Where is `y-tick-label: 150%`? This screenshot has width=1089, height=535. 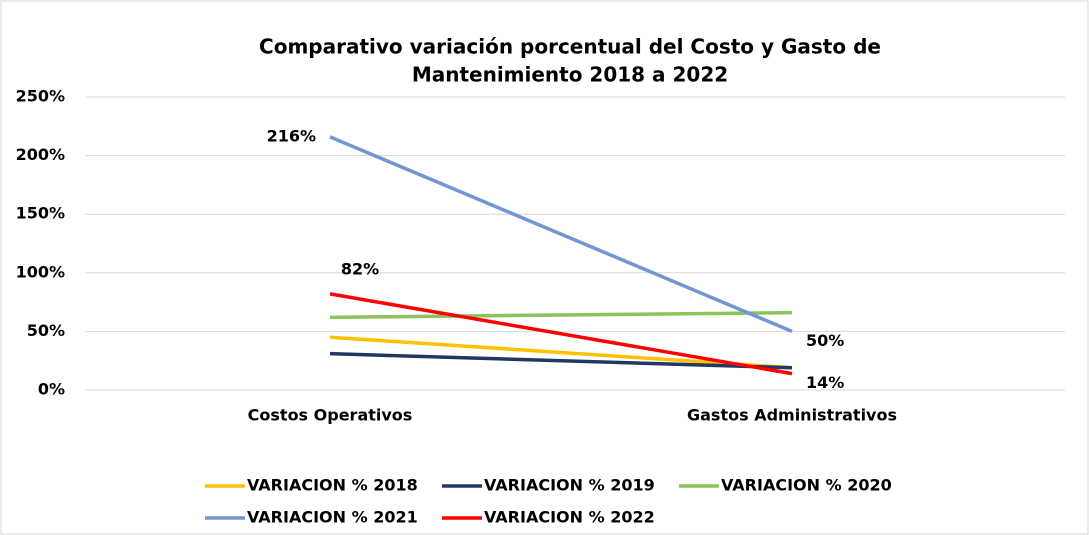
y-tick-label: 150% is located at coordinates (40, 213).